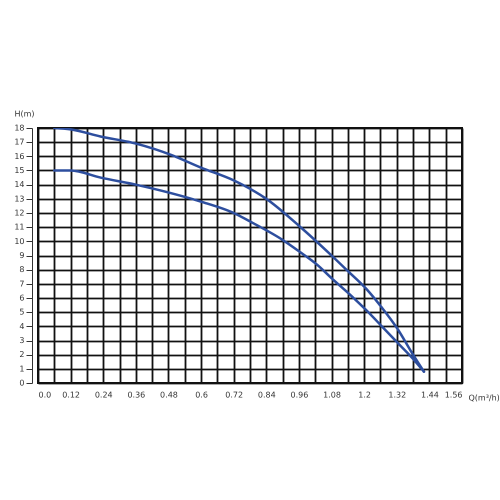 The height and width of the screenshot is (500, 500). What do you see at coordinates (267, 395) in the screenshot?
I see `x-tick-label: 0.84` at bounding box center [267, 395].